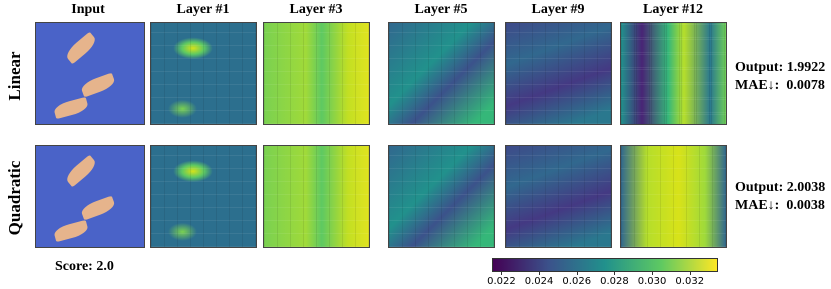 Image resolution: width=831 pixels, height=289 pixels. Describe the element at coordinates (14, 76) in the screenshot. I see `row-label: Linear` at that location.